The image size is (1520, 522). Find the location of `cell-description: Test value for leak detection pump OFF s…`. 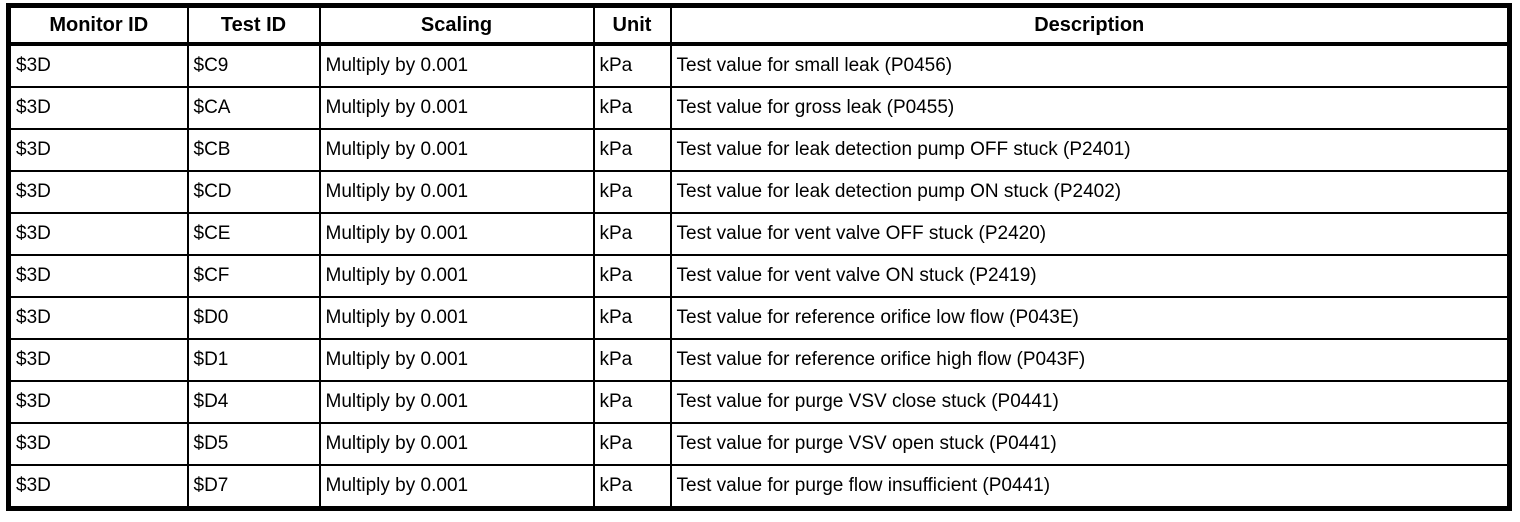

cell-description: Test value for leak detection pump OFF s… is located at coordinates (1090, 150).